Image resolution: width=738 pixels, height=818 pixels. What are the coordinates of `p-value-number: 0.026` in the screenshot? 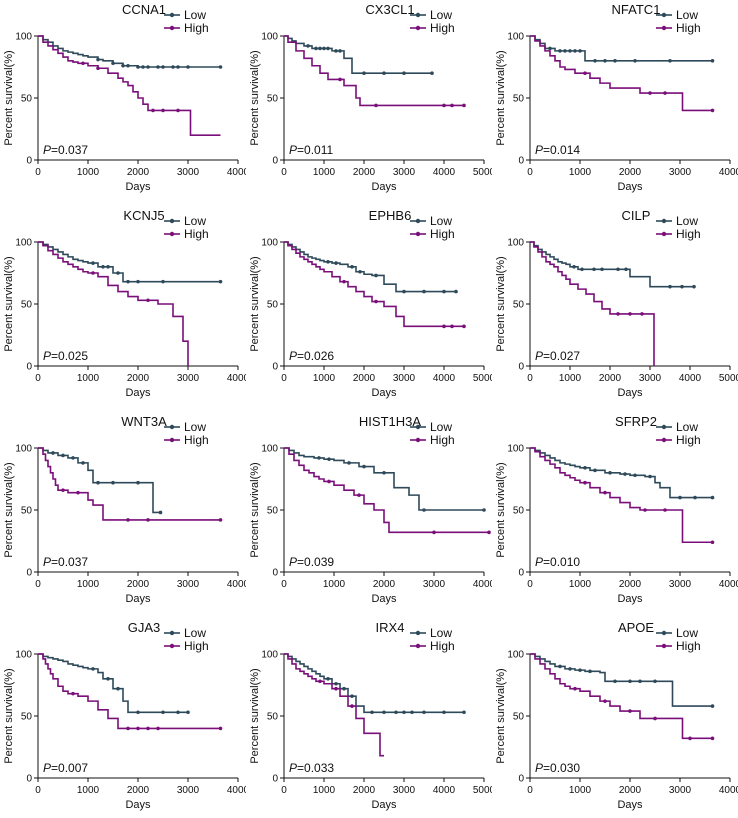 It's located at (319, 356).